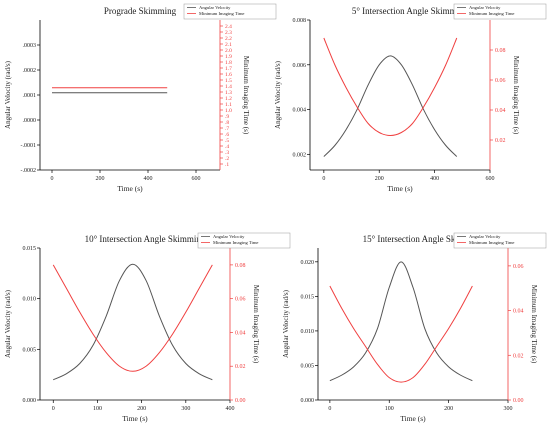 The width and height of the screenshot is (550, 429). Describe the element at coordinates (227, 147) in the screenshot. I see `y2-tick-label: .4` at that location.